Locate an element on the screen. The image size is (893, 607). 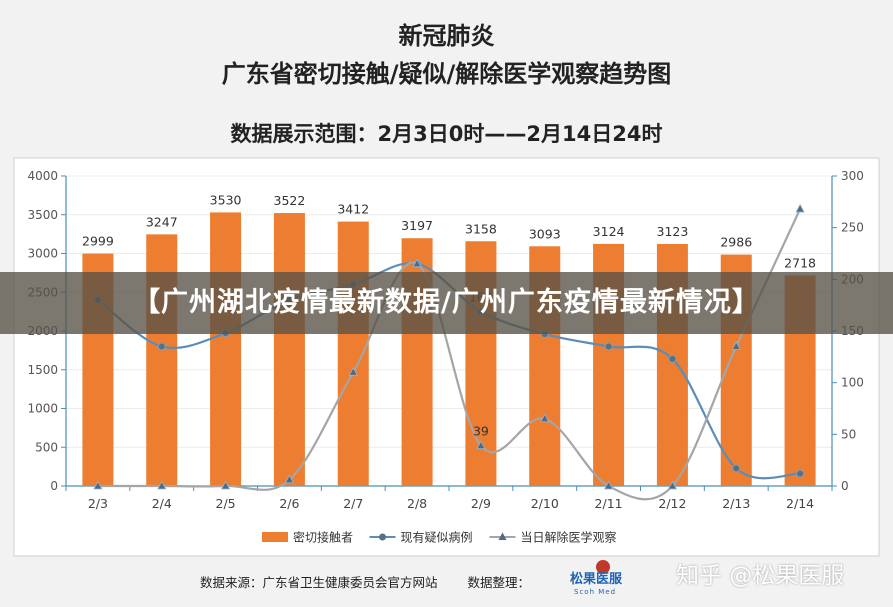
watermark: 知乎 @松果医服 is located at coordinates (760, 576).